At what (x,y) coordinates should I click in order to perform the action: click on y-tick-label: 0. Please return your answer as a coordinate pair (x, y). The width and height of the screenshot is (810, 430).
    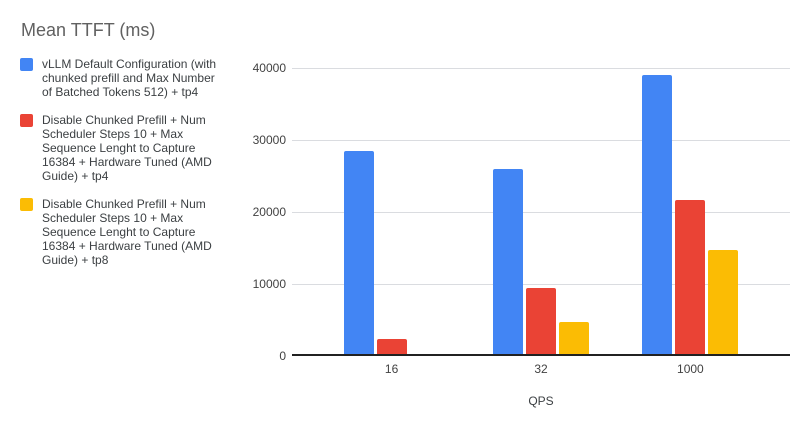
    Looking at the image, I should click on (282, 356).